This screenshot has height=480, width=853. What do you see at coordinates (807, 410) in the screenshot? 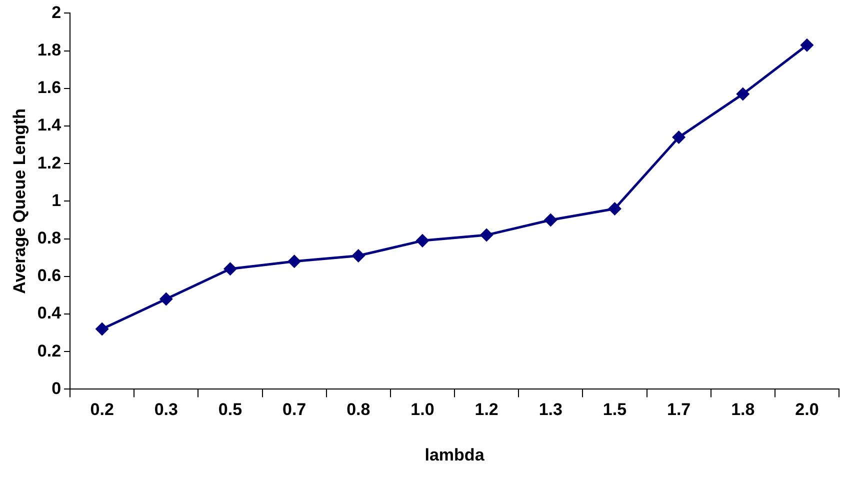
I see `x-tick-label: 2.0` at bounding box center [807, 410].